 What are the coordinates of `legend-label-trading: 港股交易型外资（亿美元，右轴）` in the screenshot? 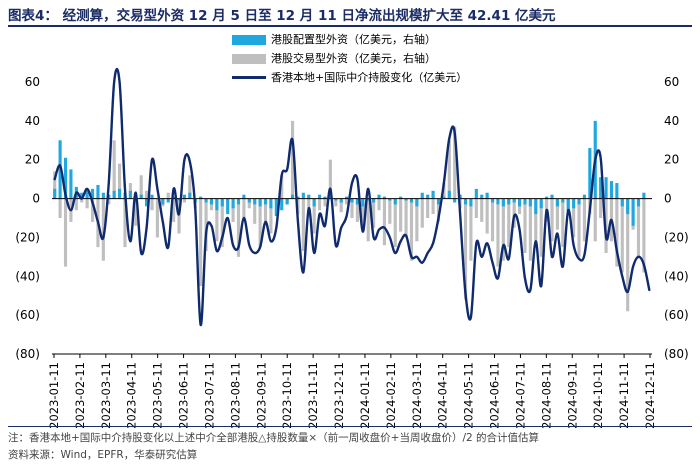 It's located at (353, 58).